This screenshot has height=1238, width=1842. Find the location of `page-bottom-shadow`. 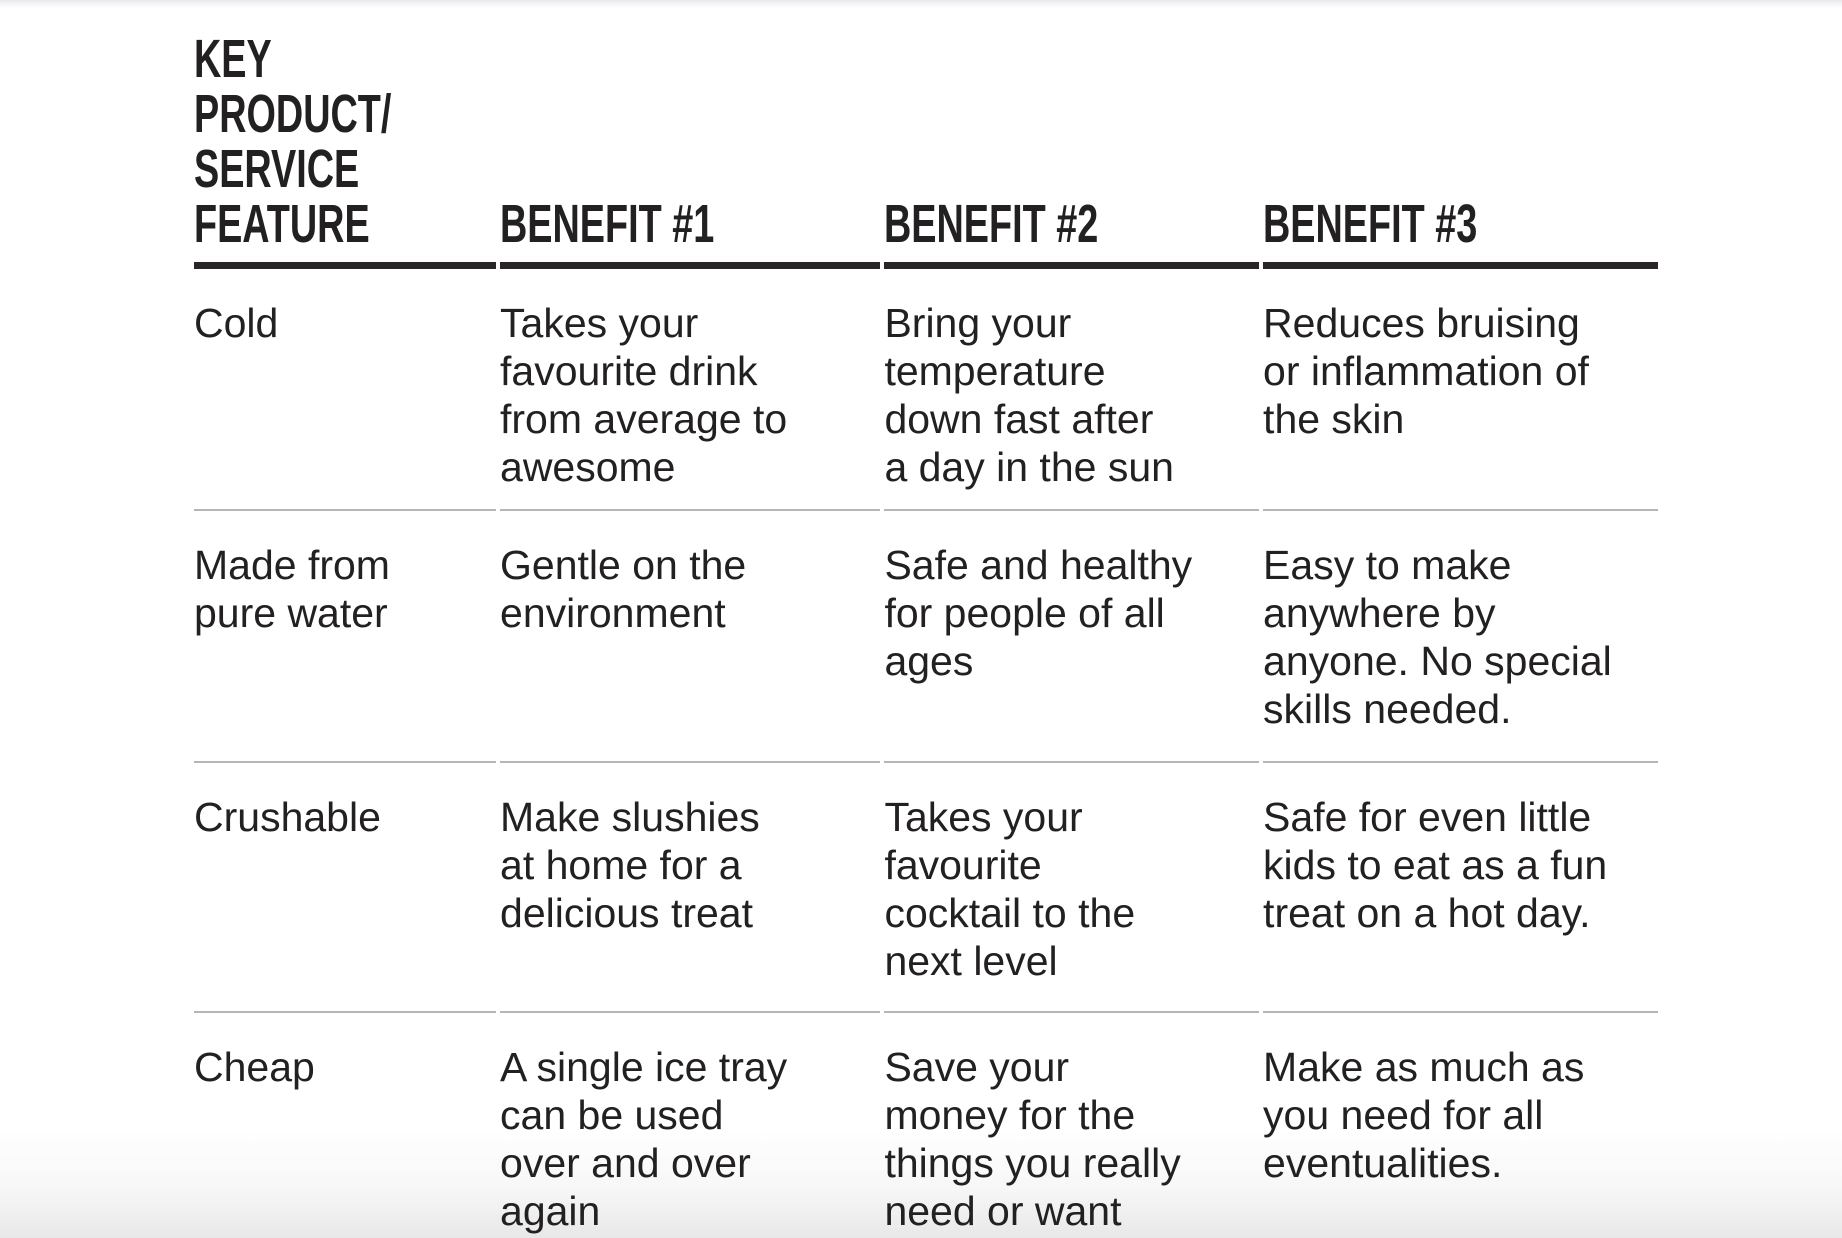

page-bottom-shadow is located at coordinates (921, 1183).